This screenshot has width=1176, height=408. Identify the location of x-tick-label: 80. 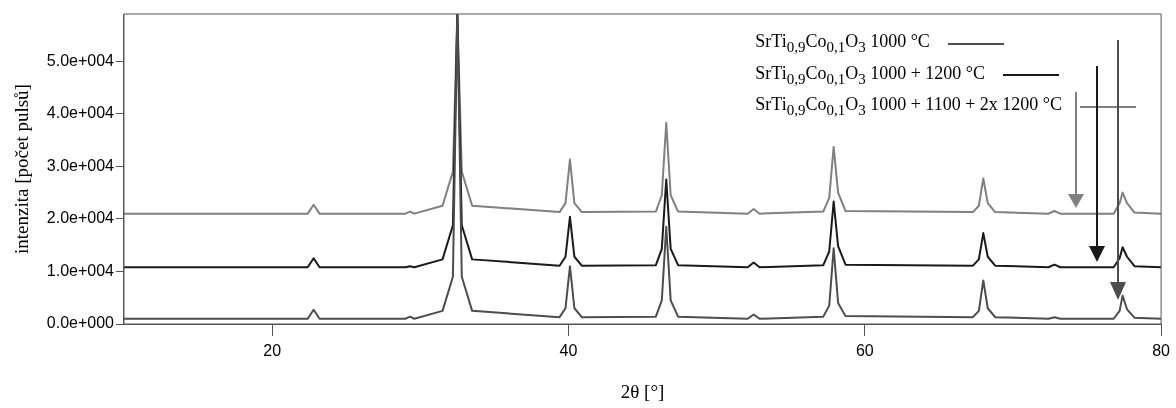
(1161, 351).